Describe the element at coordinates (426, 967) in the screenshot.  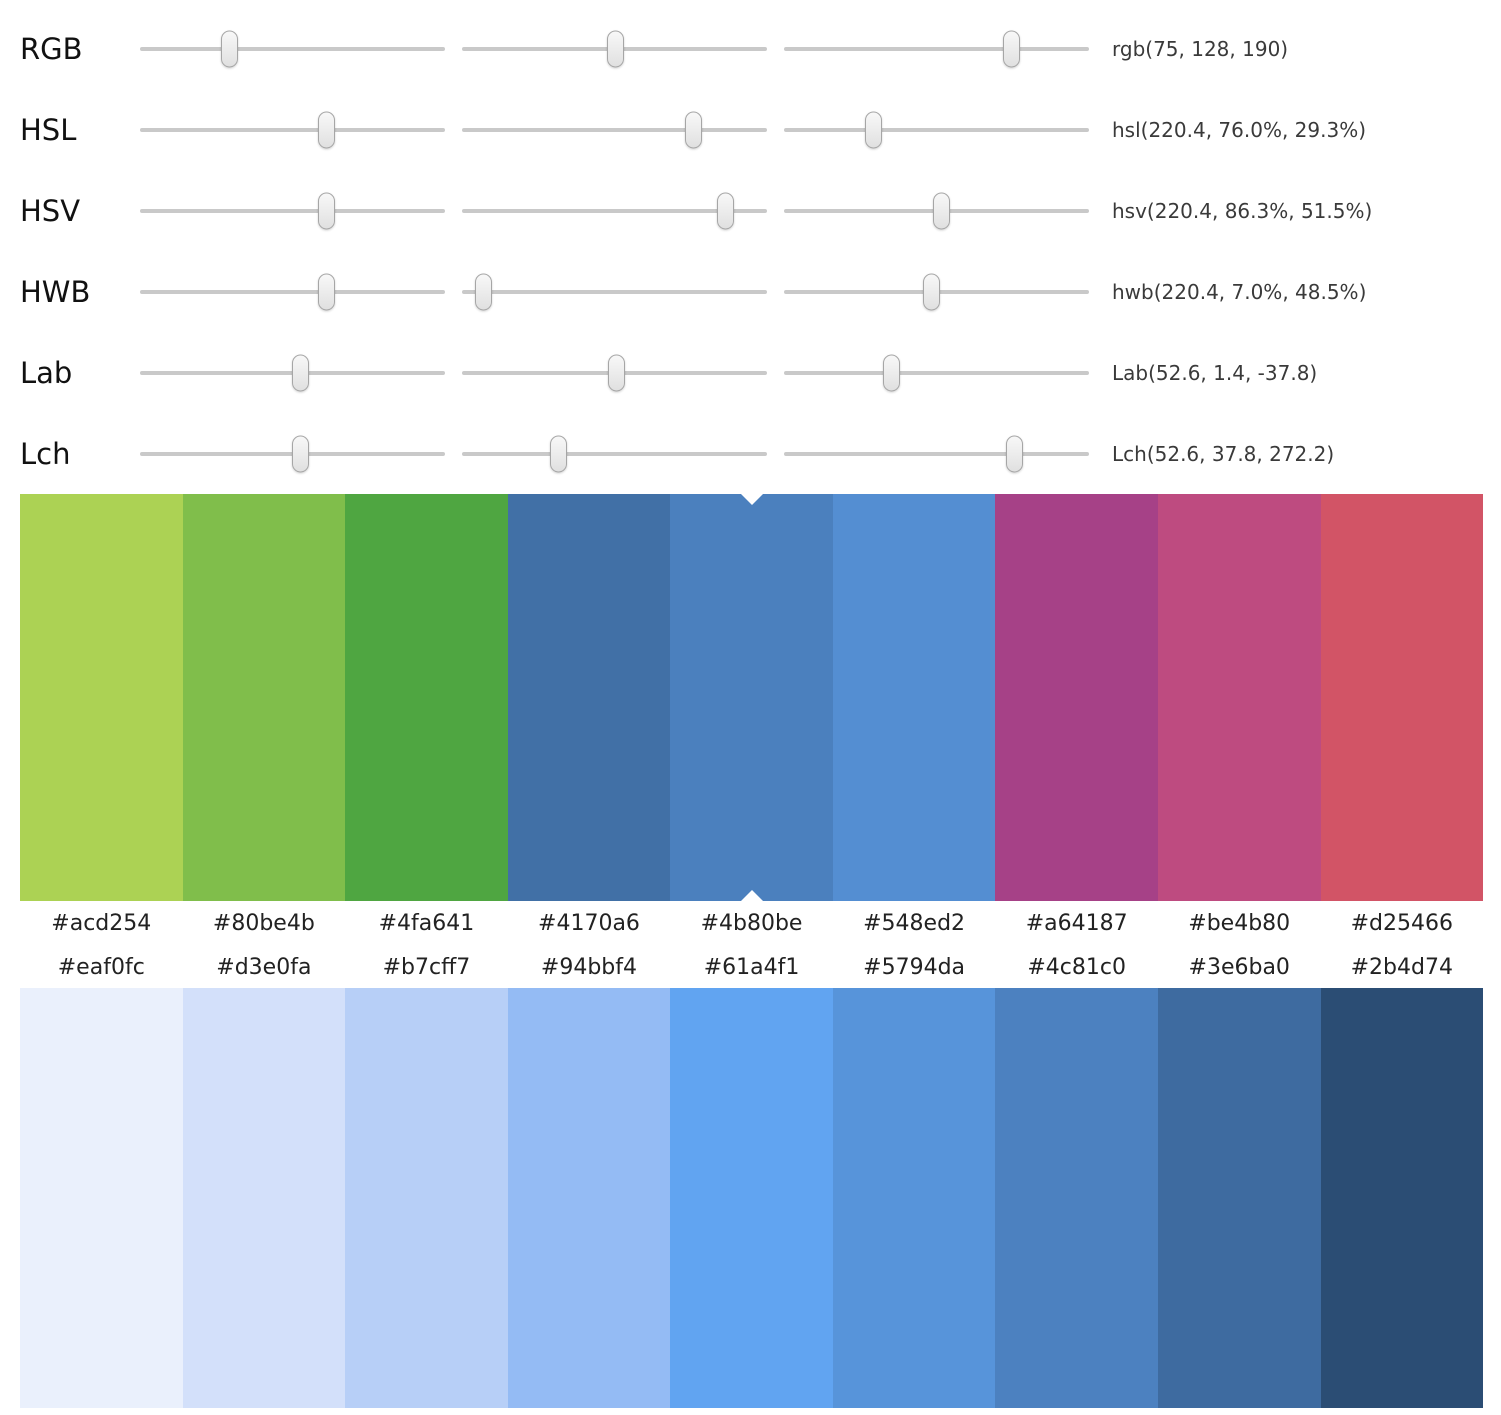
I see `hex-label: #b7cff7` at that location.